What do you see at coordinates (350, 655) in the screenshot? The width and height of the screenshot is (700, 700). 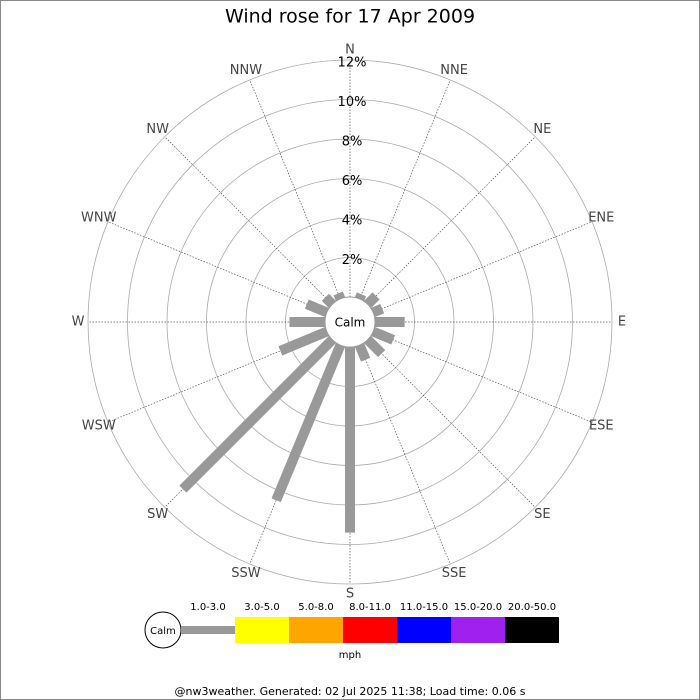 I see `legend-unit: mph` at bounding box center [350, 655].